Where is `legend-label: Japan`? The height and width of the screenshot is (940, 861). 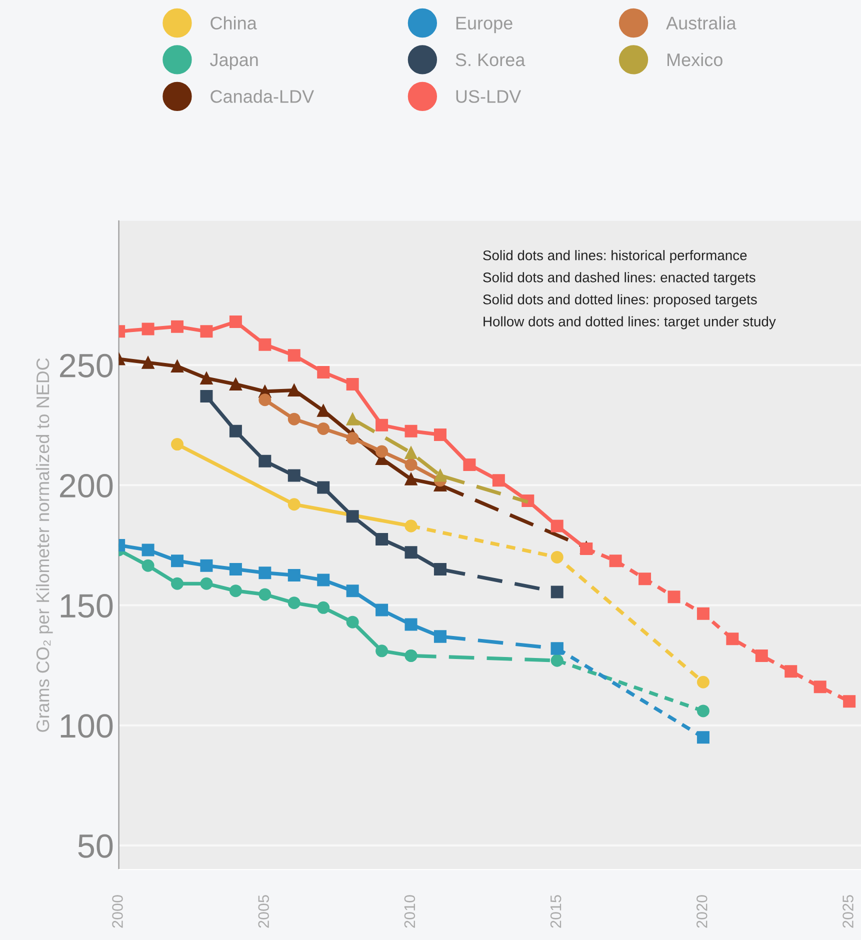
legend-label: Japan is located at coordinates (234, 62).